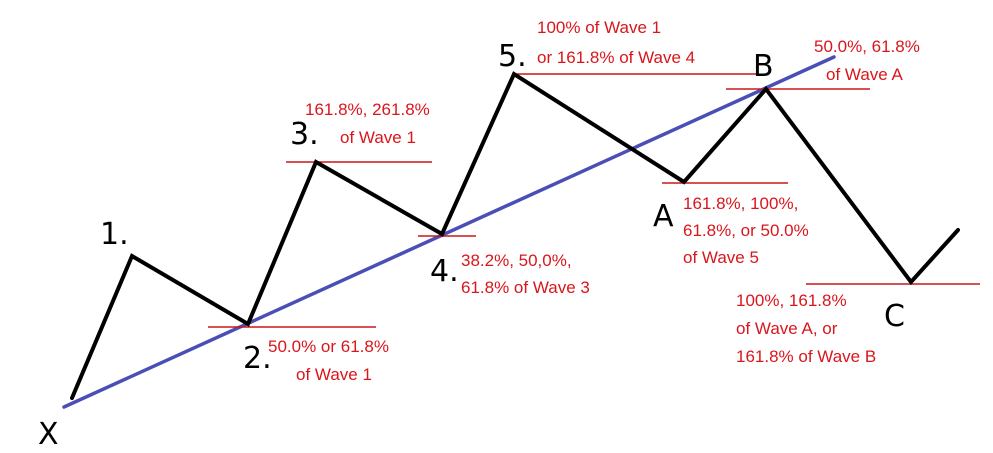  I want to click on annotation-wave-4: 38.2%, 50,0%, 61.8% of Wave 3, so click(525, 274).